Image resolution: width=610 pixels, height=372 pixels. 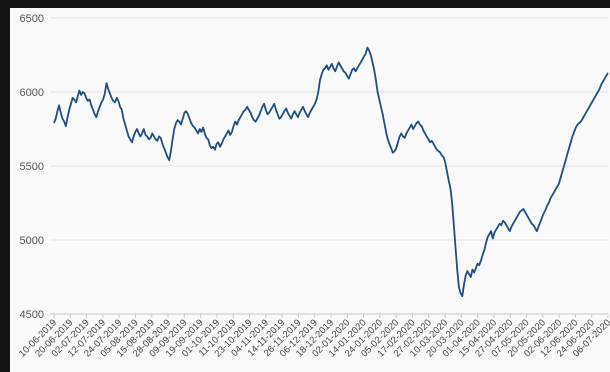 What do you see at coordinates (32, 315) in the screenshot?
I see `y-tick-label: 4500` at bounding box center [32, 315].